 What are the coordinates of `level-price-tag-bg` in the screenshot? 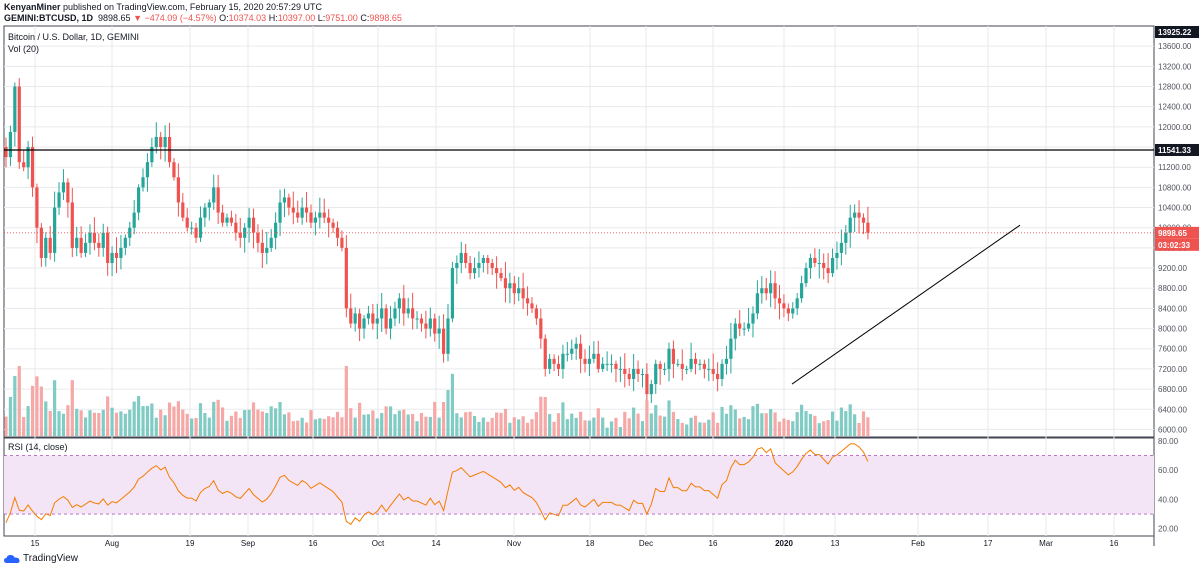 It's located at (1177, 149).